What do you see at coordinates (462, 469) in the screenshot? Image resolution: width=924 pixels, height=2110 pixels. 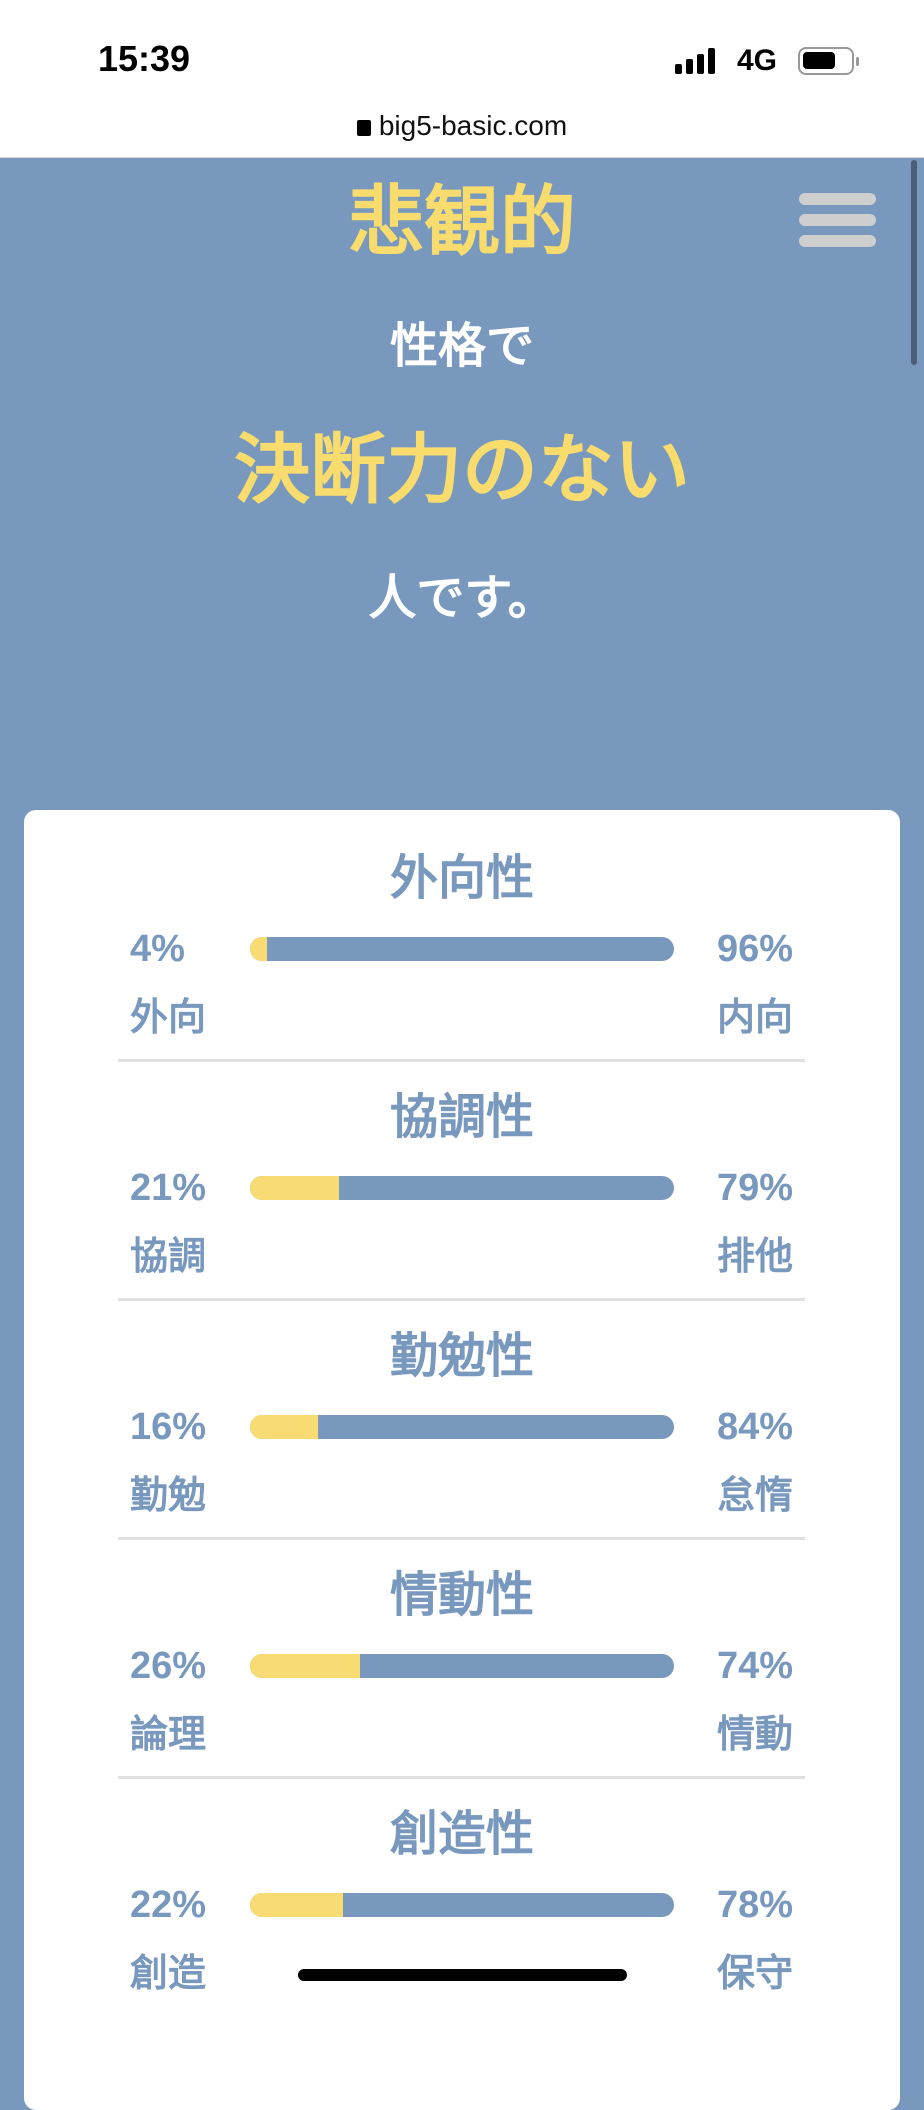 I see `hero-line-3: 決断力のない` at bounding box center [462, 469].